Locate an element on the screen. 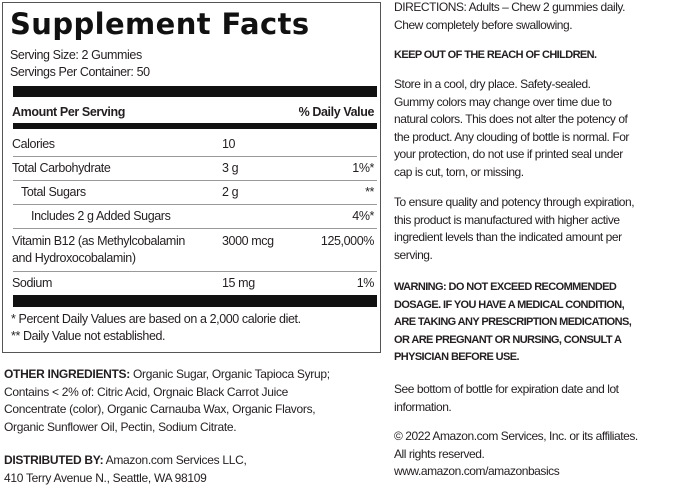 The width and height of the screenshot is (679, 492). row-name: Vitamin B12 (as Methylcobalamin is located at coordinates (98, 241).